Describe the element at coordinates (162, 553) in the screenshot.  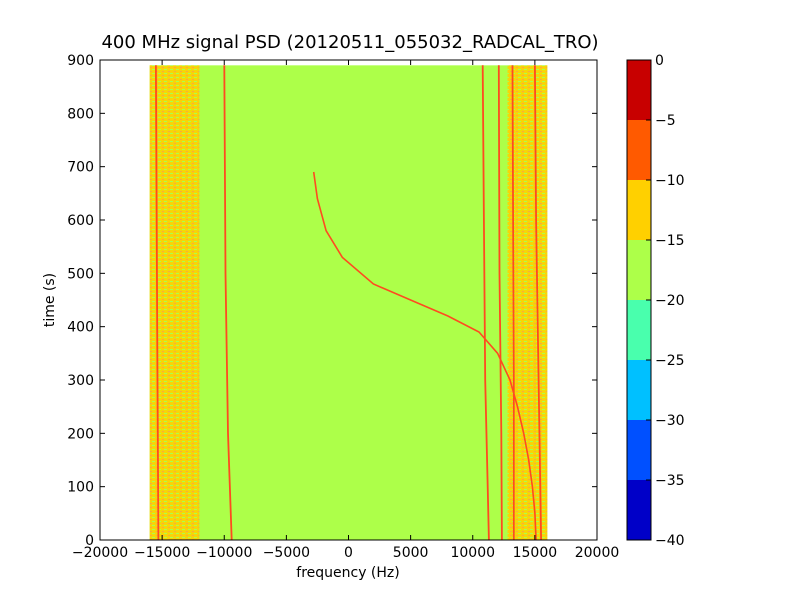
I see `x-tick-label: −15000` at that location.